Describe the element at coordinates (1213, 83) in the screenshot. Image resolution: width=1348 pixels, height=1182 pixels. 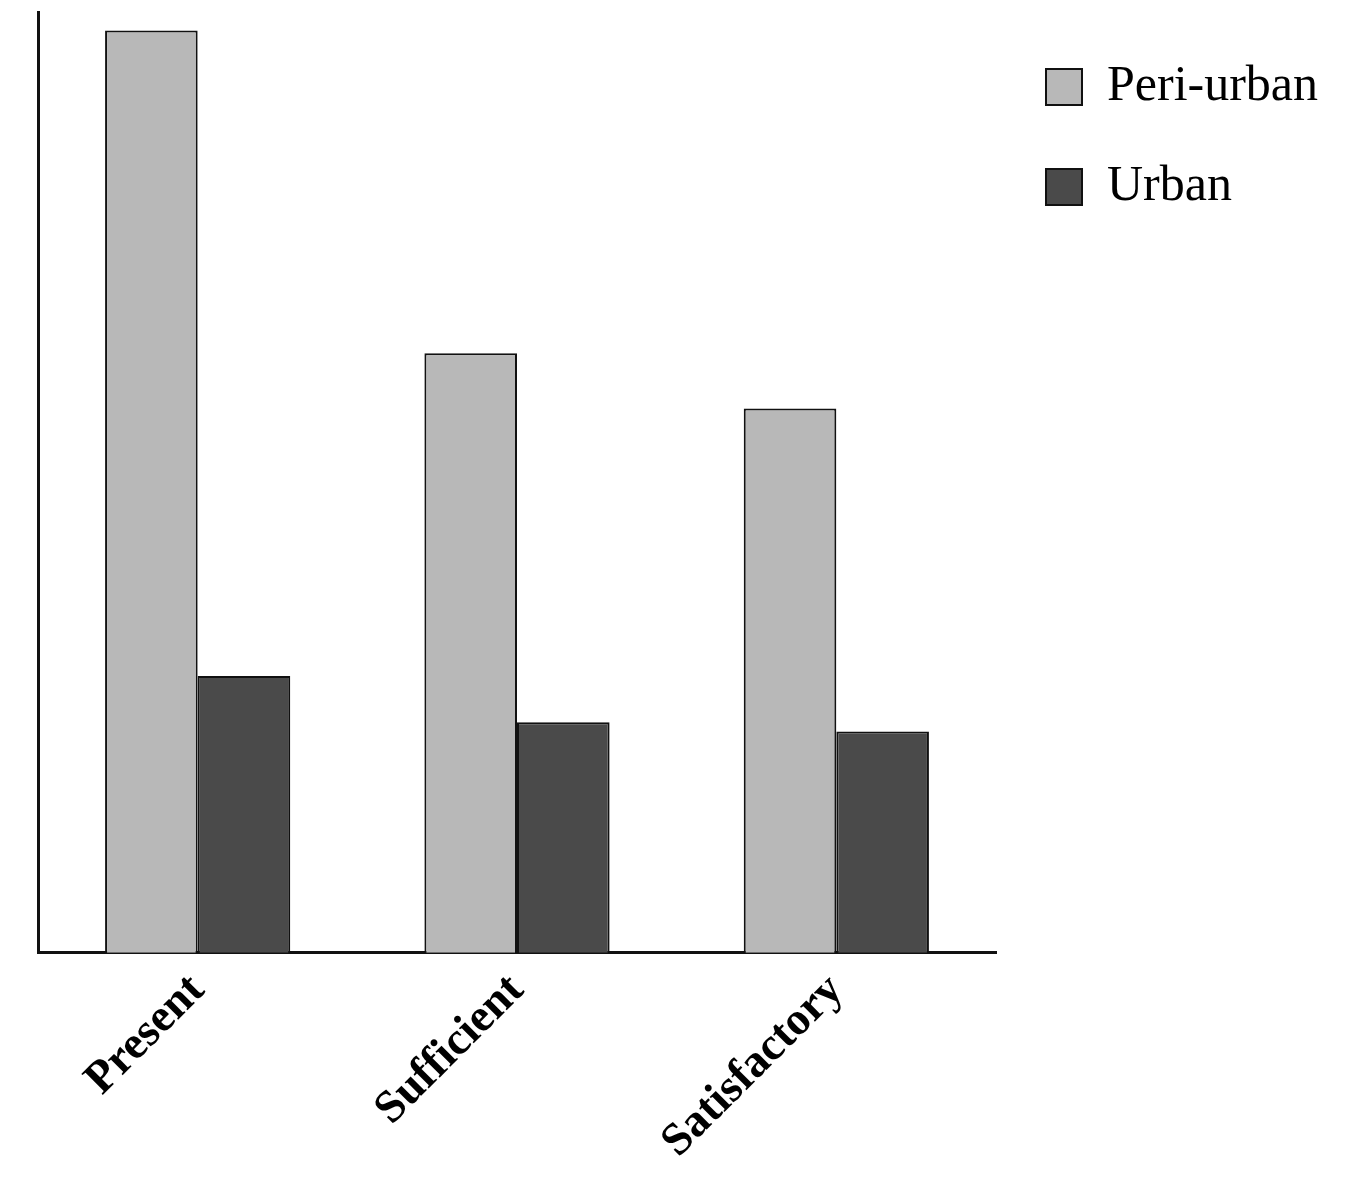
I see `legend-label: Peri-urban` at that location.